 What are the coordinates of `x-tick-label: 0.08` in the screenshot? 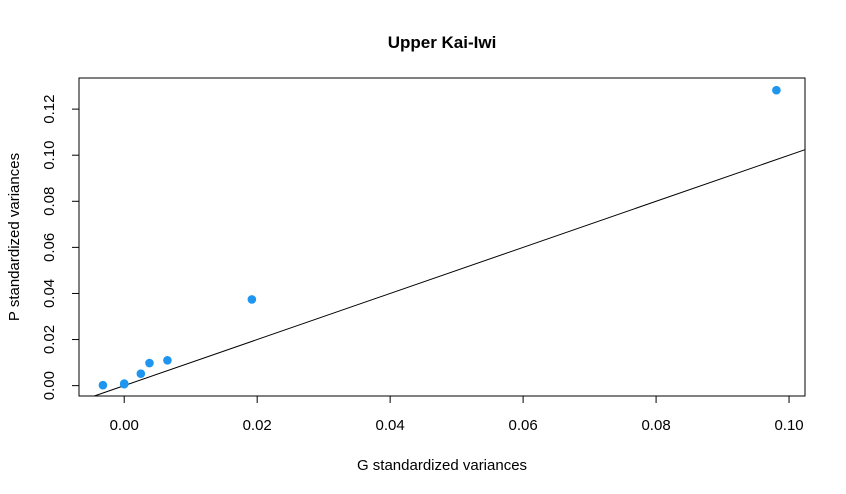 It's located at (655, 425).